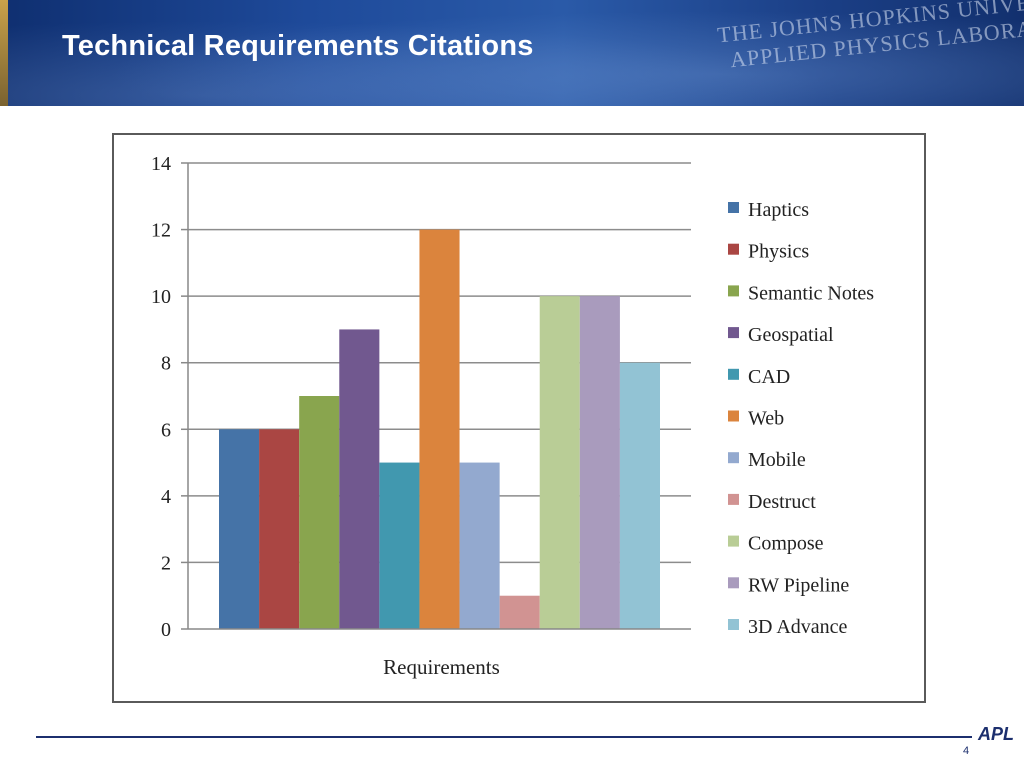  I want to click on bar-web, so click(439, 429).